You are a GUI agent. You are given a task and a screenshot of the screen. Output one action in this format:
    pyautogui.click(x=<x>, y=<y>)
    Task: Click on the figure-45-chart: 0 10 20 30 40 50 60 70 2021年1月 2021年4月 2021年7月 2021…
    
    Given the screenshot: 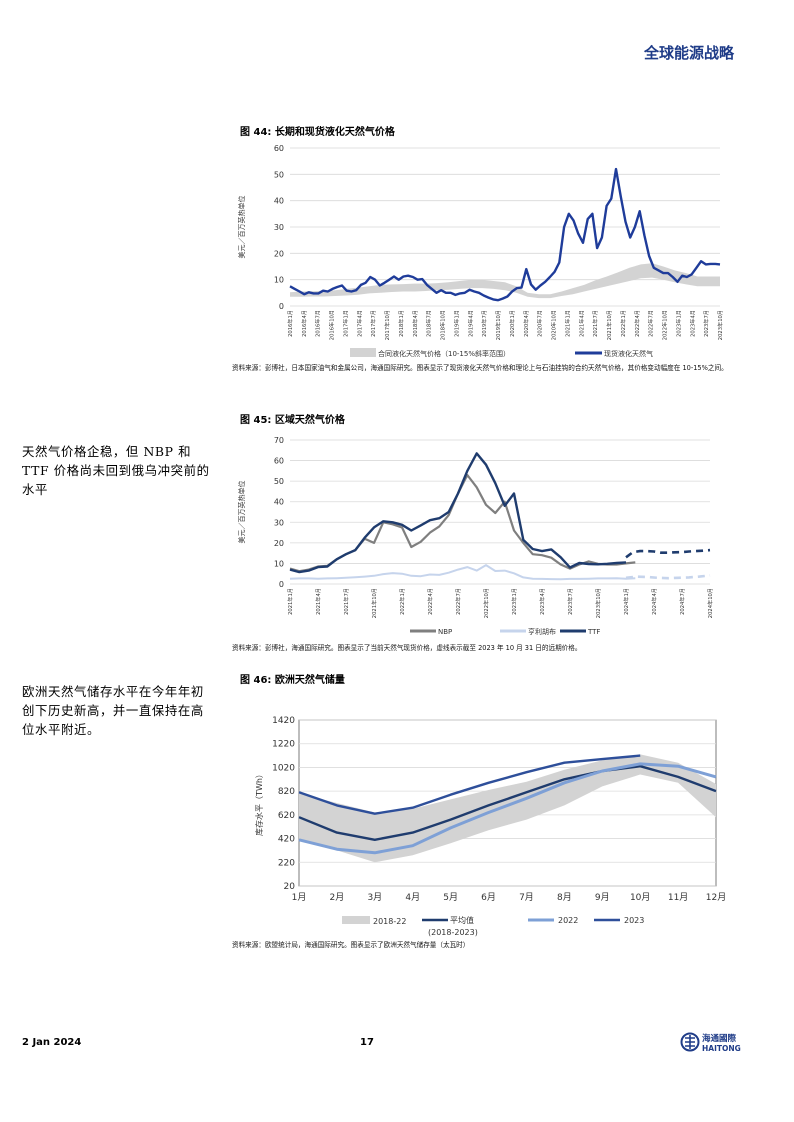 What is the action you would take?
    pyautogui.click(x=475, y=536)
    